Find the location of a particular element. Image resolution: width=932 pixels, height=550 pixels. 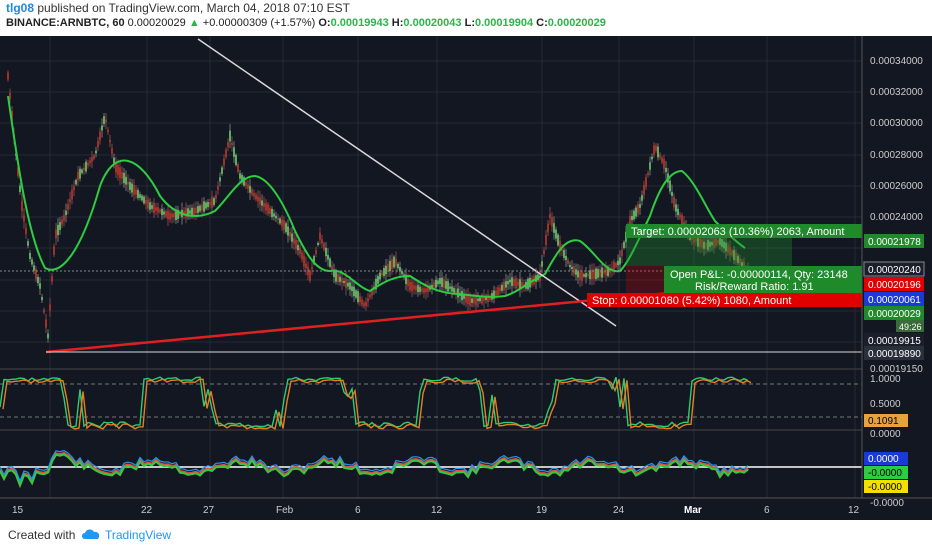

price-tick: 0.00026000 is located at coordinates (896, 186).